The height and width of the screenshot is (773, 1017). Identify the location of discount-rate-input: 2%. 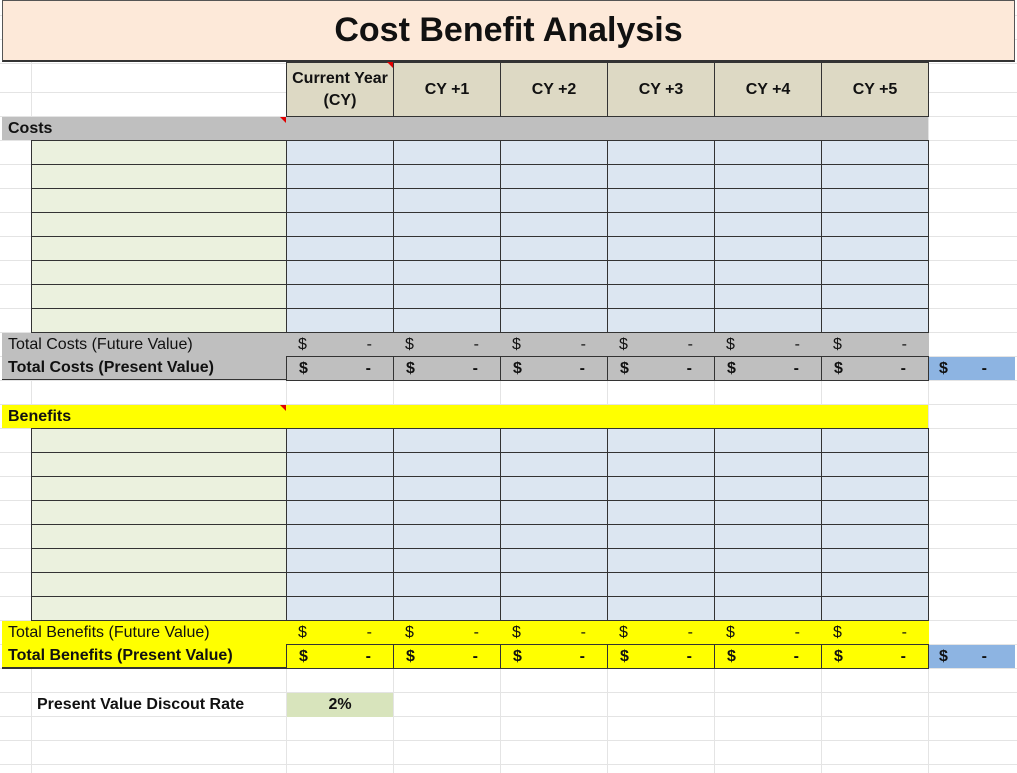
(340, 705).